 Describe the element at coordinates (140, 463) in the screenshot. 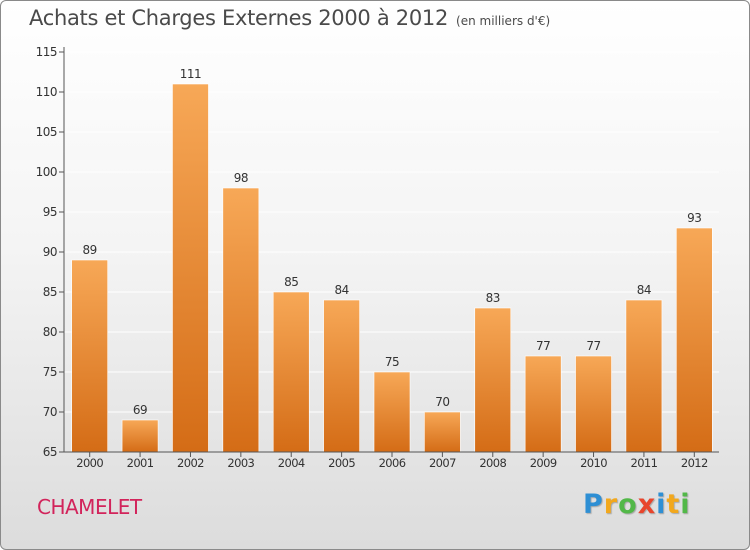

I see `x-tick-label: 2001` at that location.